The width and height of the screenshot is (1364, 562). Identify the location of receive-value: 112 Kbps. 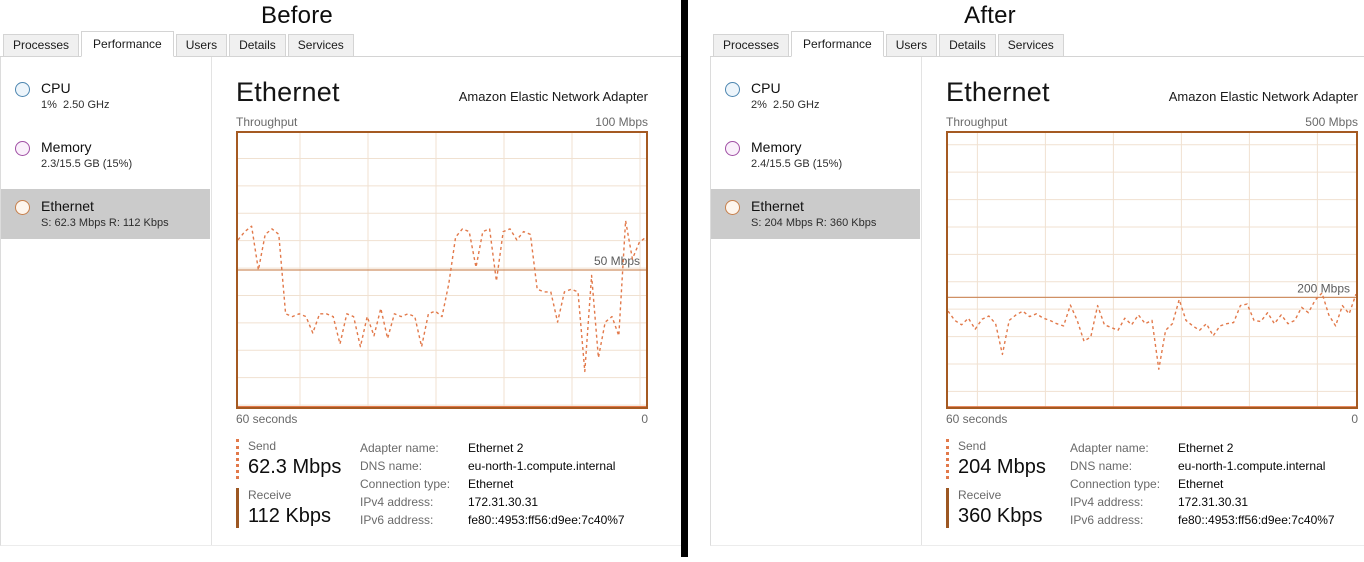
(290, 516).